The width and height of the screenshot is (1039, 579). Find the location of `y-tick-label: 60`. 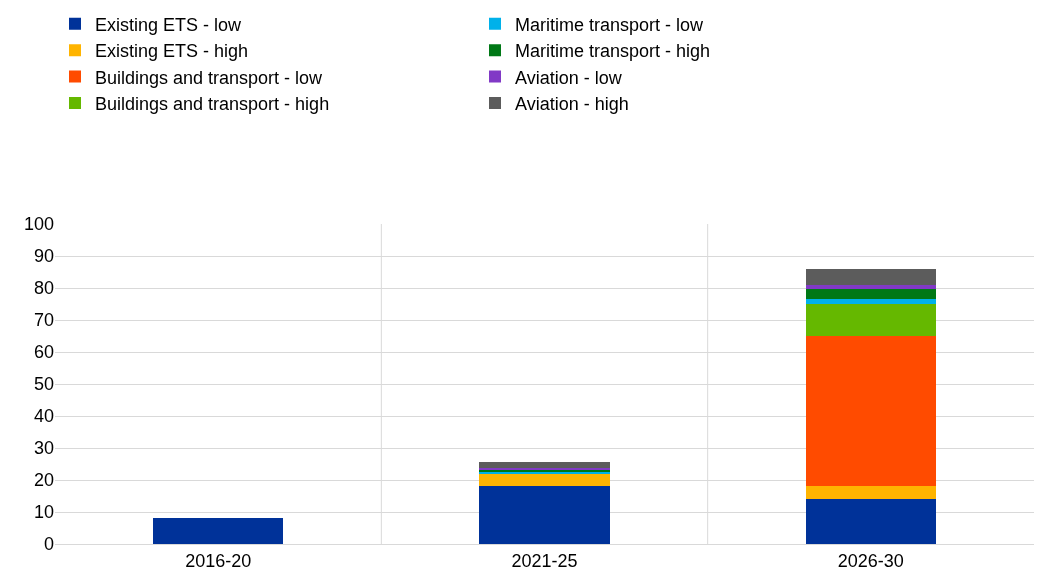

y-tick-label: 60 is located at coordinates (43, 352).